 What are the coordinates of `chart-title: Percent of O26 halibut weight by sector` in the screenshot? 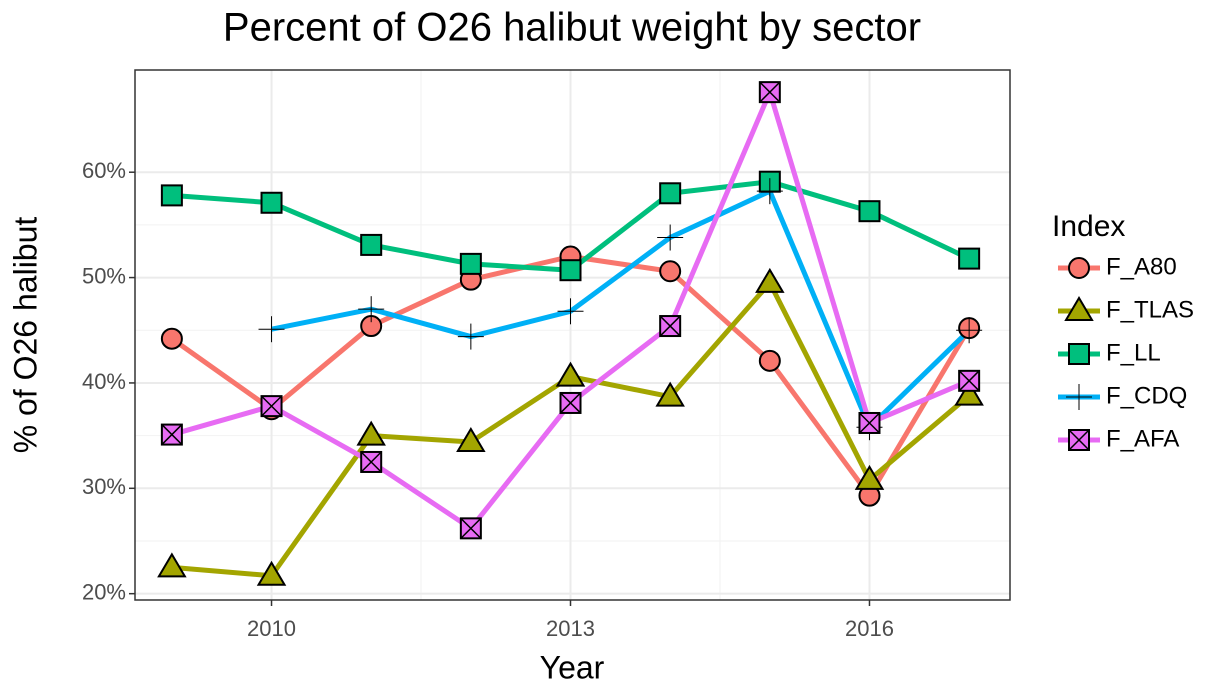 It's located at (572, 28).